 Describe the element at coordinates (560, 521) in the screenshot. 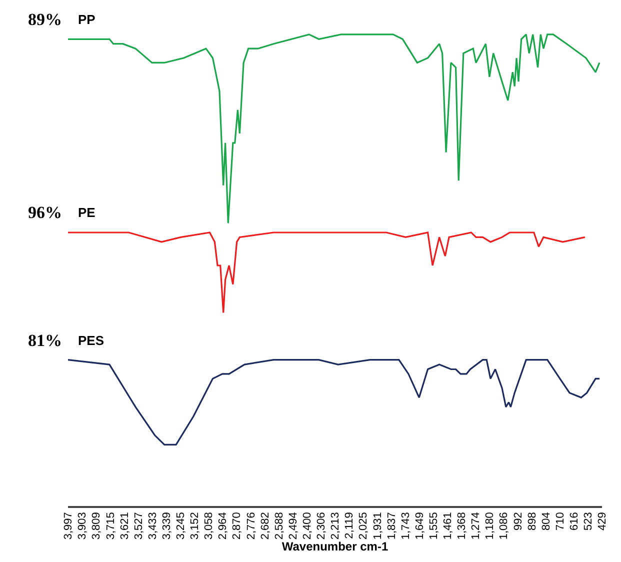

I see `x-tick-label: 710` at that location.